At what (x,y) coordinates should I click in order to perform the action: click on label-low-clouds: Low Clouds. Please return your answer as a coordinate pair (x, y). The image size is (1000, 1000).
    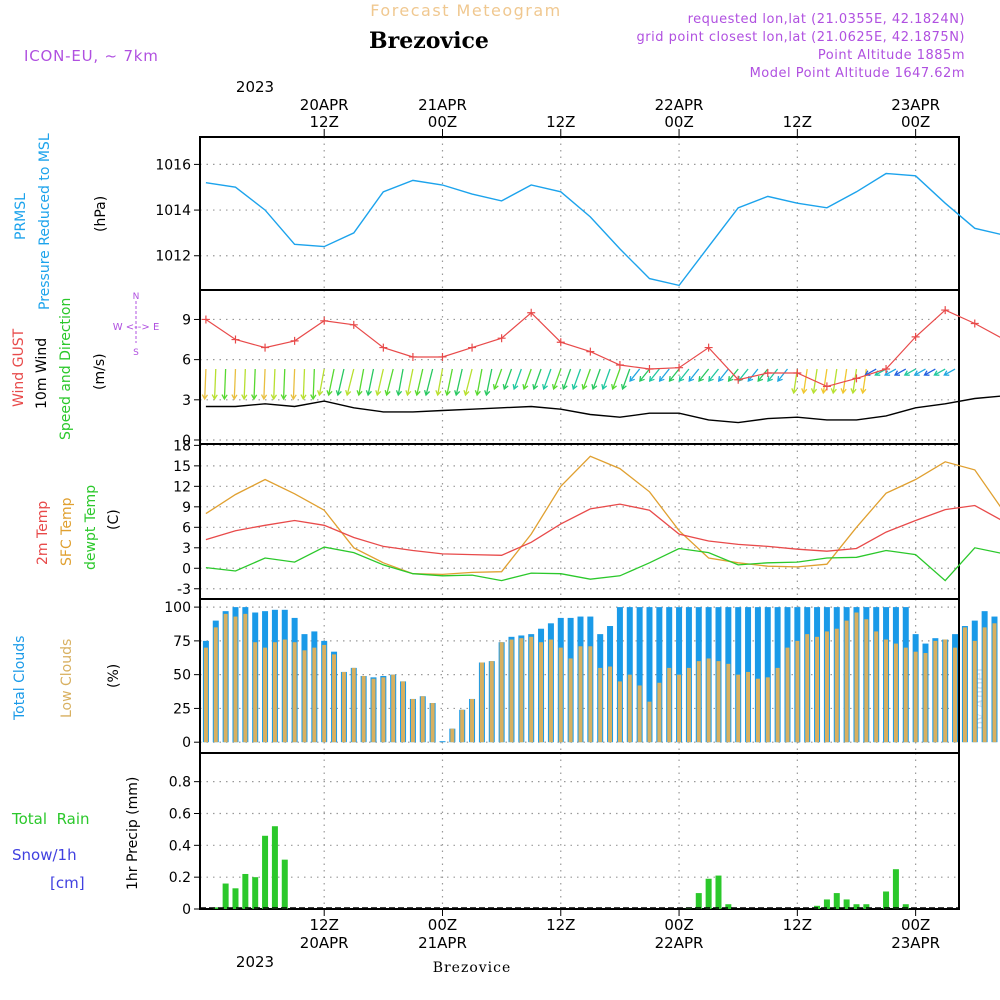
    Looking at the image, I should click on (67, 678).